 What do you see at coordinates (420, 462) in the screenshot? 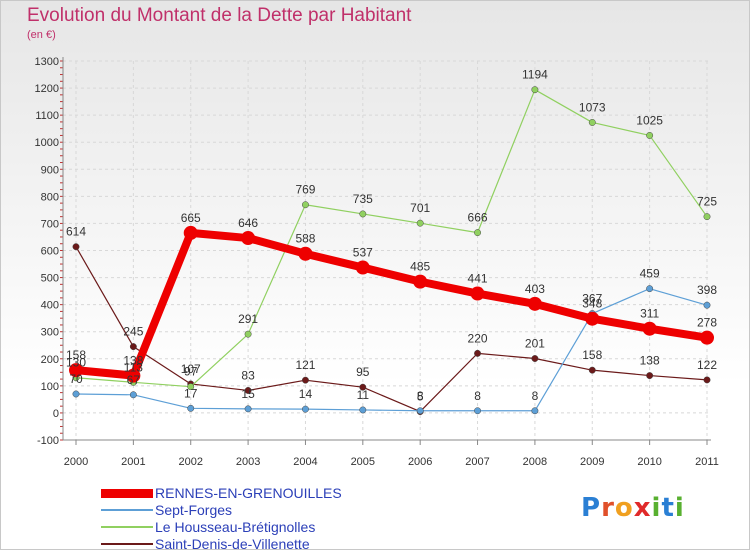
I see `x-tick-label: 2006` at bounding box center [420, 462].